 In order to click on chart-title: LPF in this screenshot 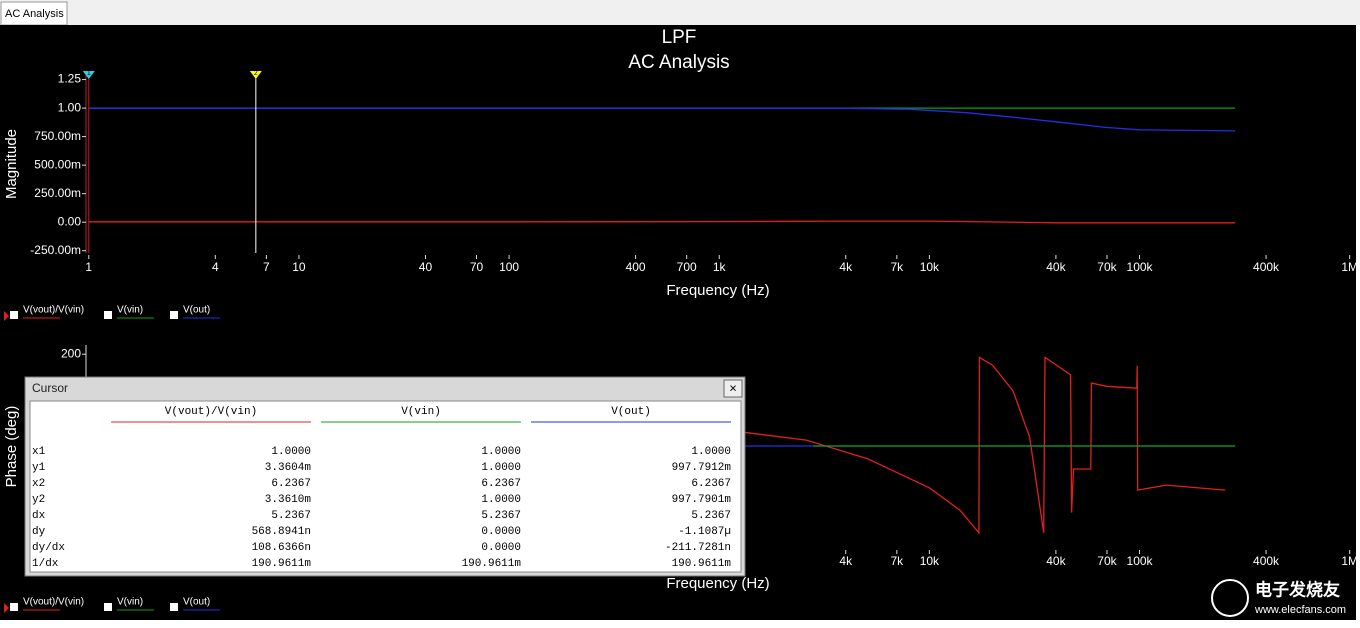, I will do `click(679, 37)`.